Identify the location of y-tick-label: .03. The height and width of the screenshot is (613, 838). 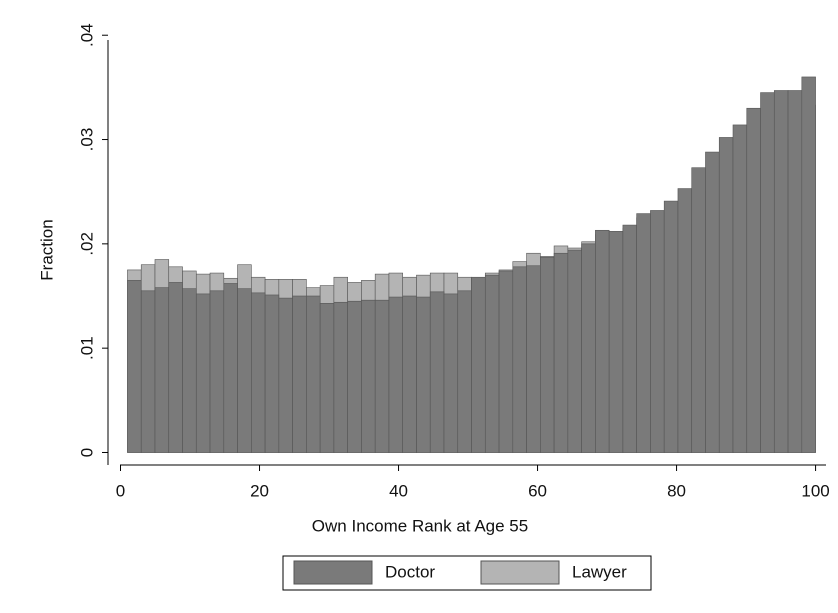
(86, 140).